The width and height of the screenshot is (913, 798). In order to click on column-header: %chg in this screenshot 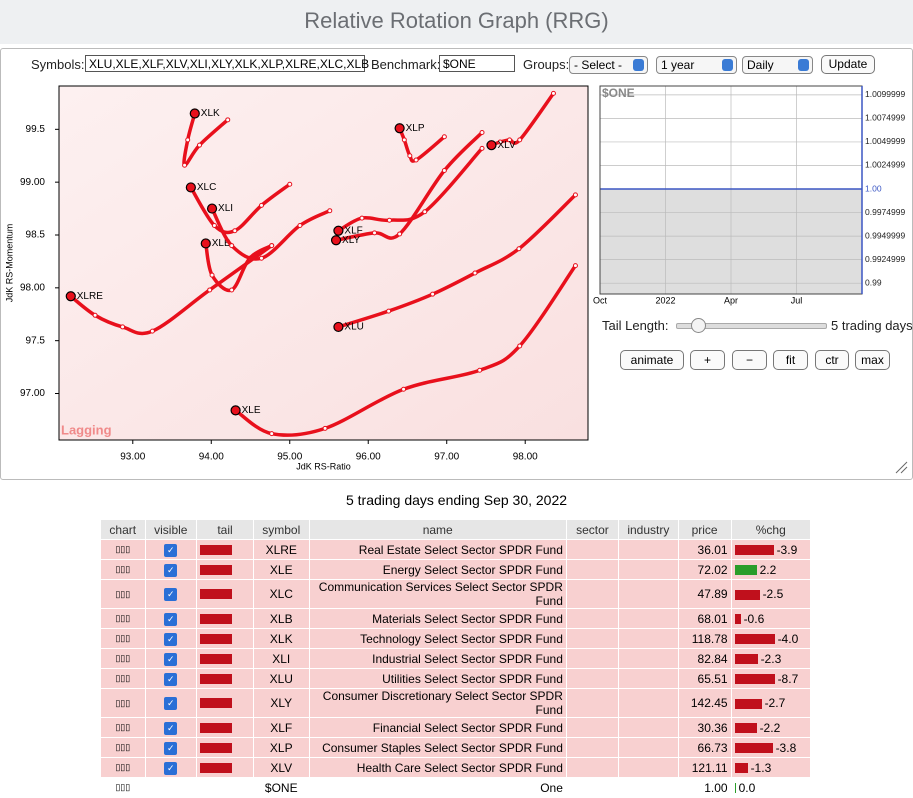, I will do `click(770, 530)`.